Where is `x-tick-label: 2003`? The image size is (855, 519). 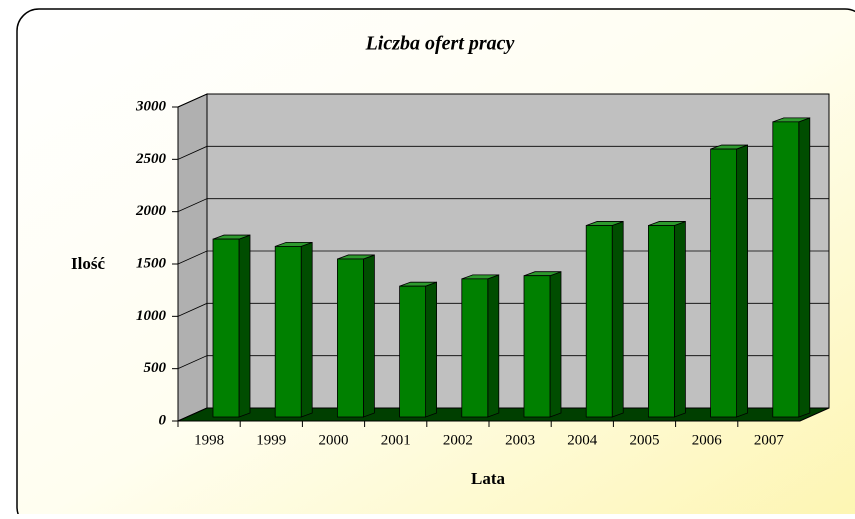 x-tick-label: 2003 is located at coordinates (520, 440).